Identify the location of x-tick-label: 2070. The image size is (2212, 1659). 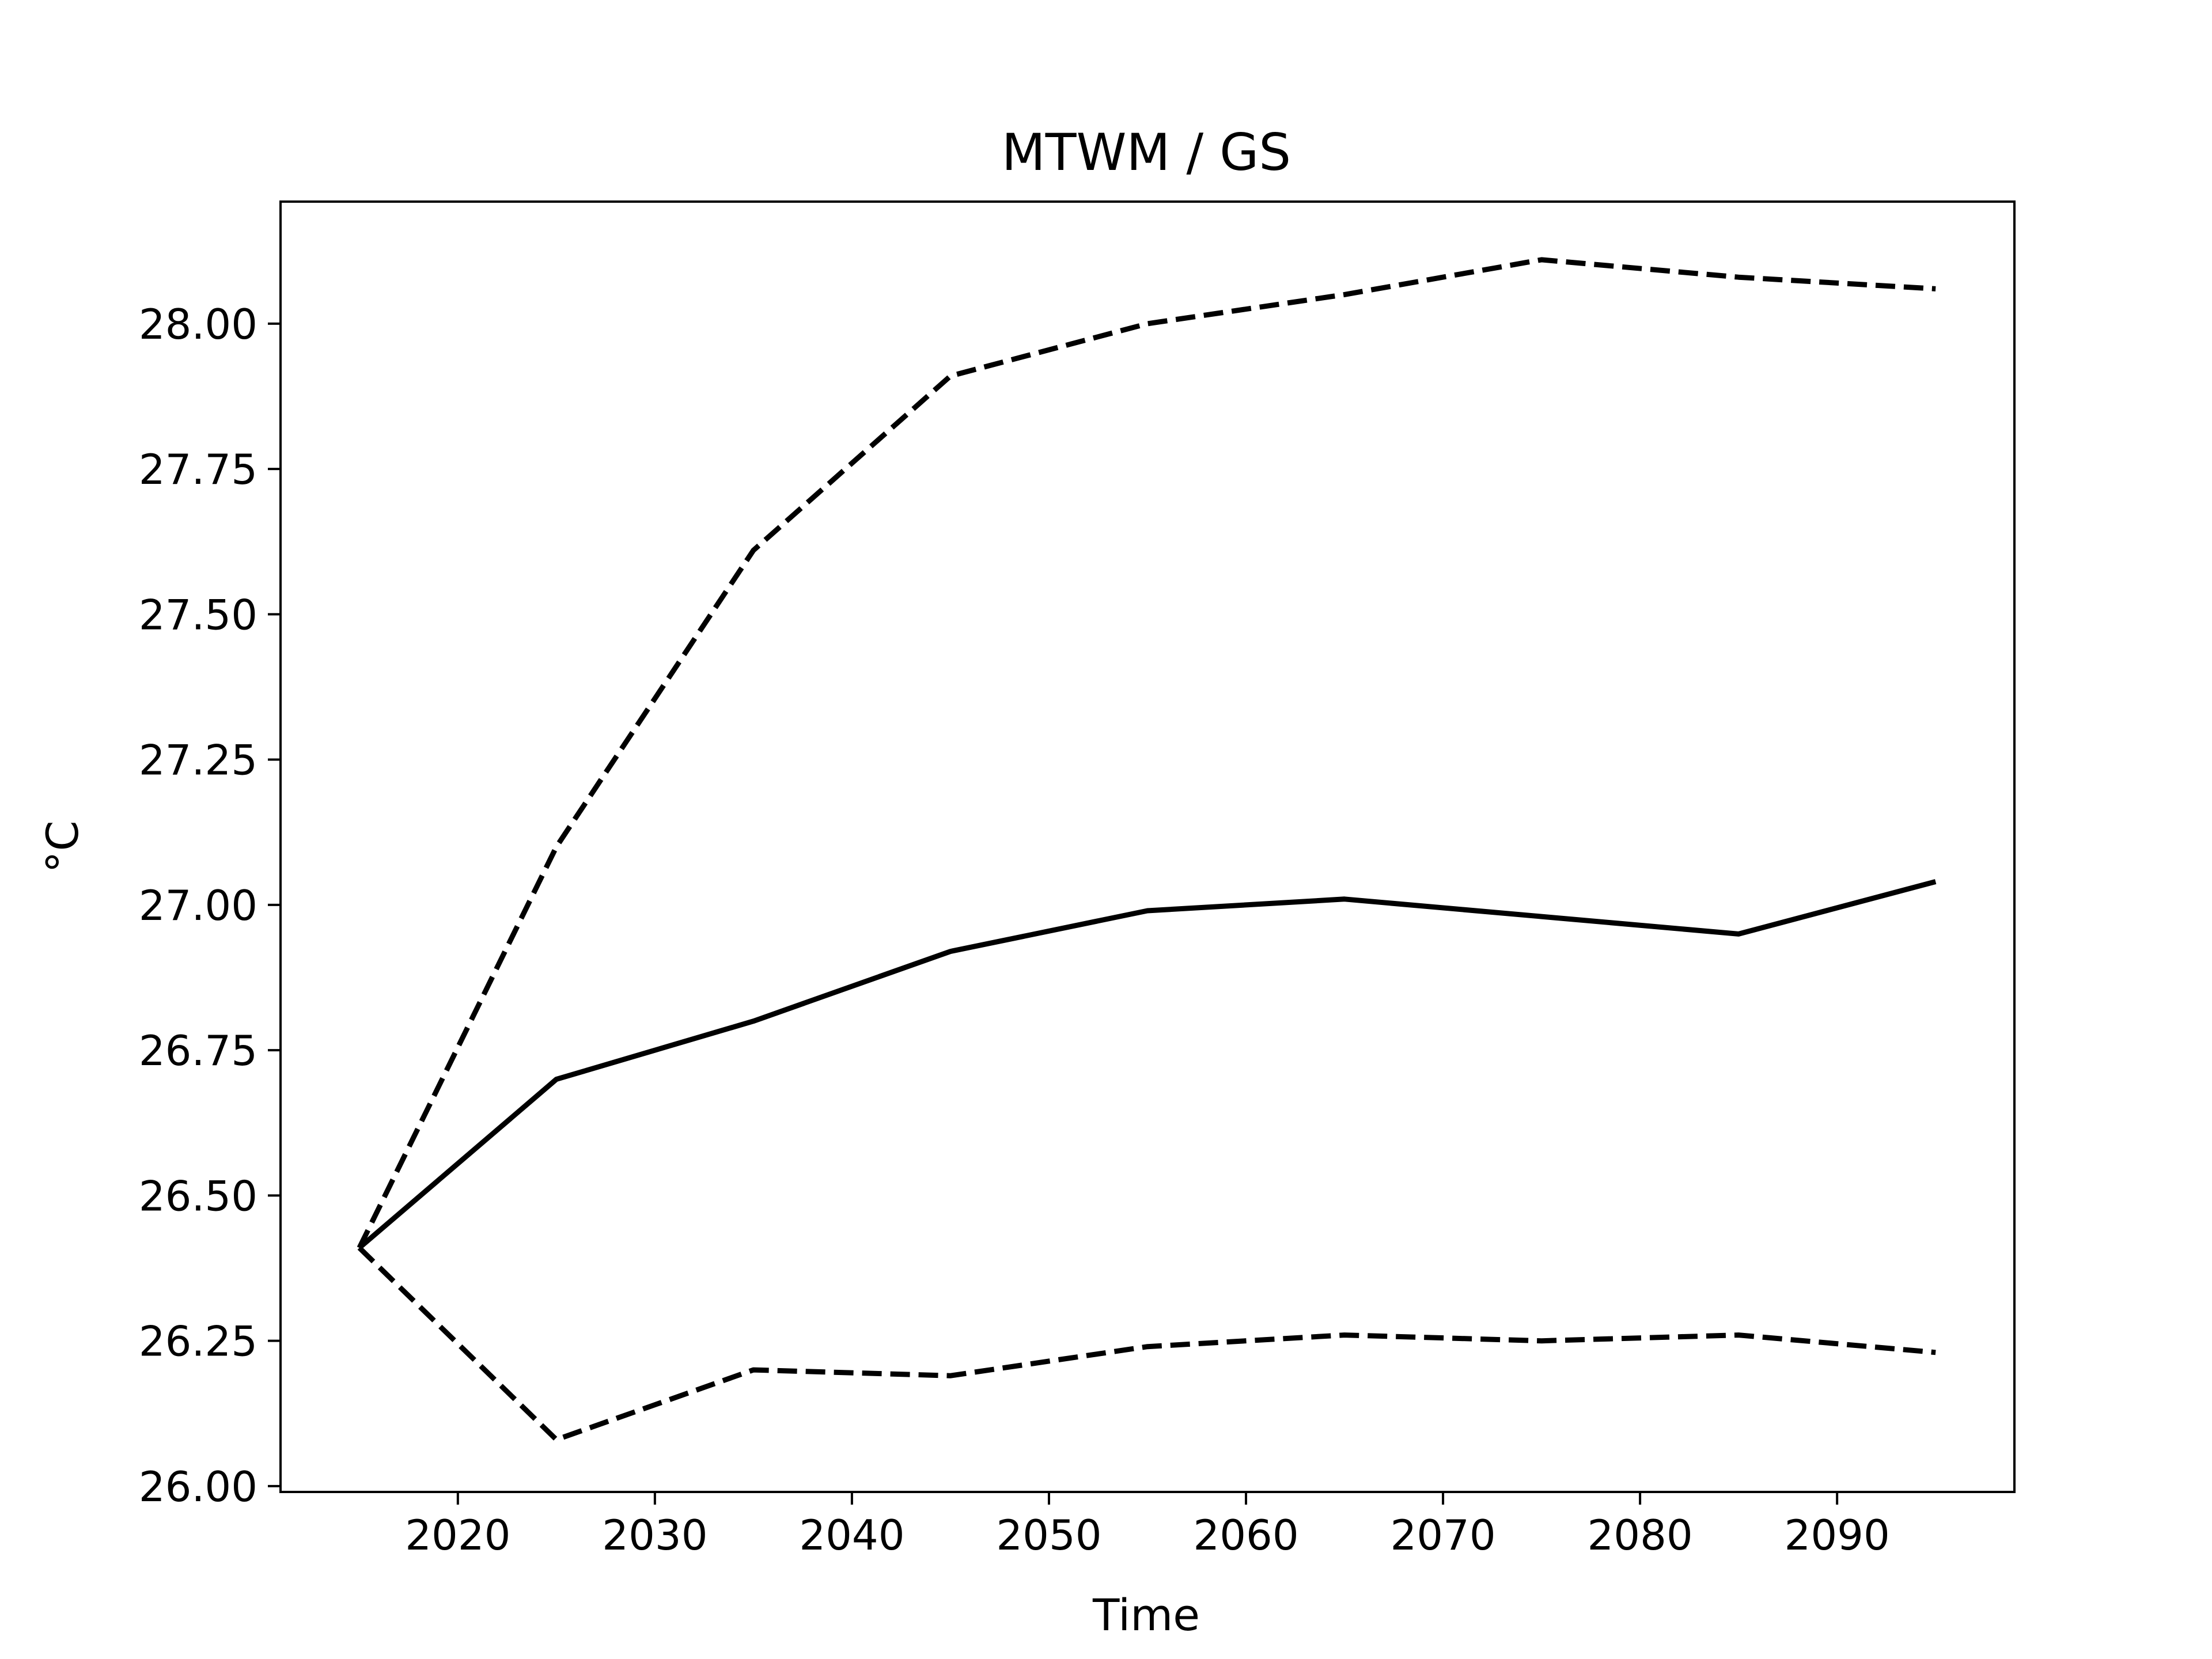
(1443, 1535).